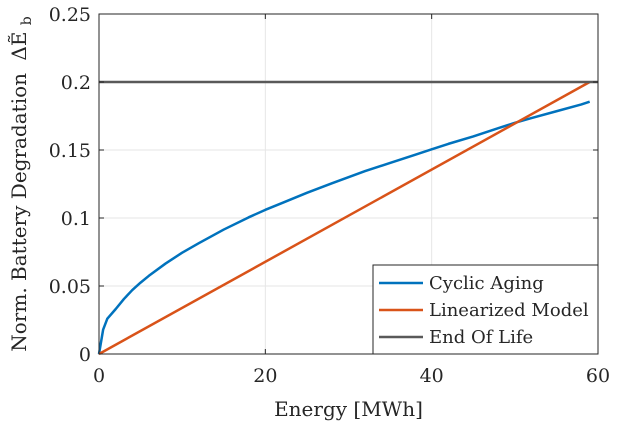 The image size is (632, 428). I want to click on x-tick-label: 40, so click(432, 376).